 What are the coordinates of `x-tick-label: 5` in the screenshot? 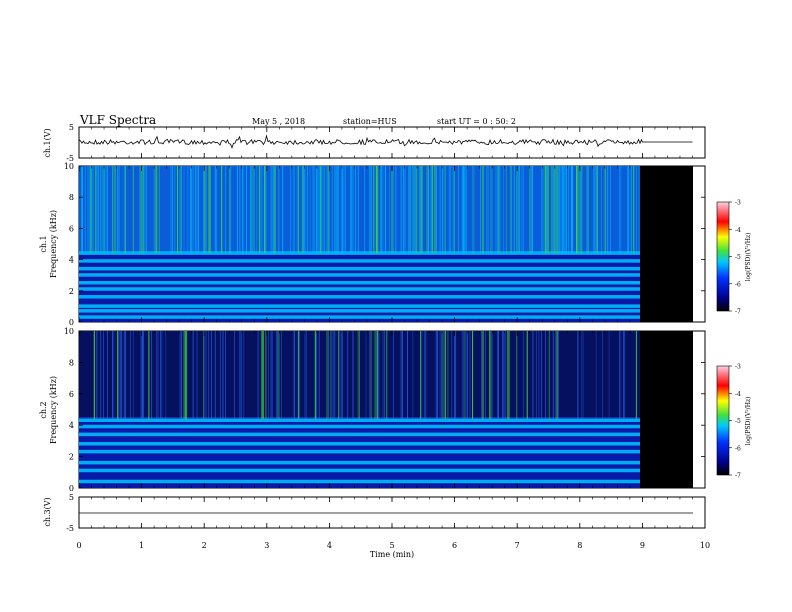 It's located at (391, 545).